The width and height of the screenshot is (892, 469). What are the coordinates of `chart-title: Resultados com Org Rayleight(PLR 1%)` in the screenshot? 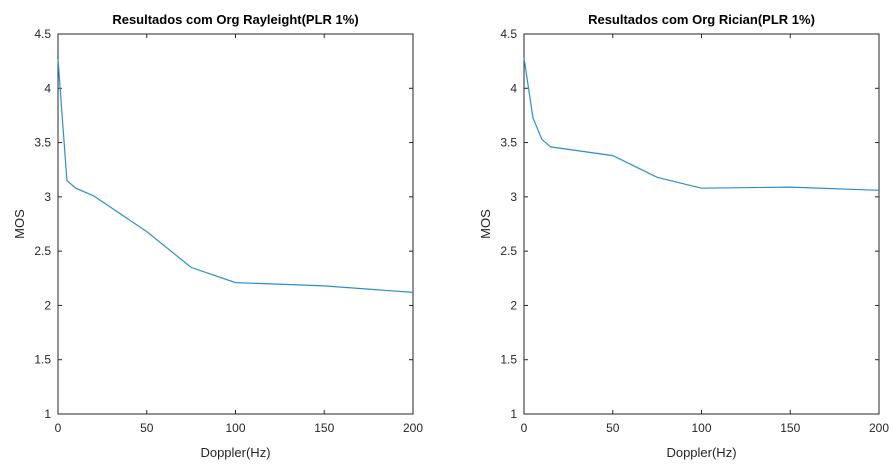 It's located at (235, 19).